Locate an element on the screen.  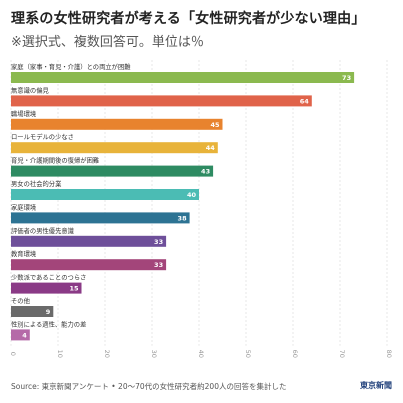
data-label: 73 is located at coordinates (346, 78).